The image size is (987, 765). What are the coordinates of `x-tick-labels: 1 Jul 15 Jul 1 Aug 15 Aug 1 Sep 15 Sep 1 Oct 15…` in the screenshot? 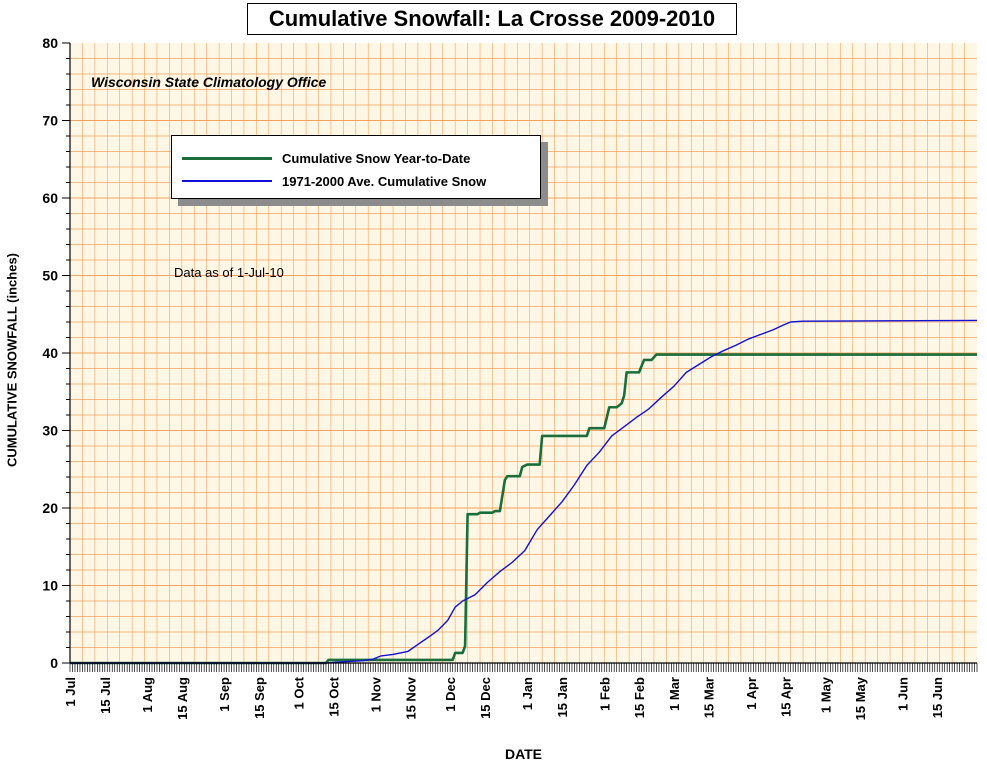 It's located at (504, 698).